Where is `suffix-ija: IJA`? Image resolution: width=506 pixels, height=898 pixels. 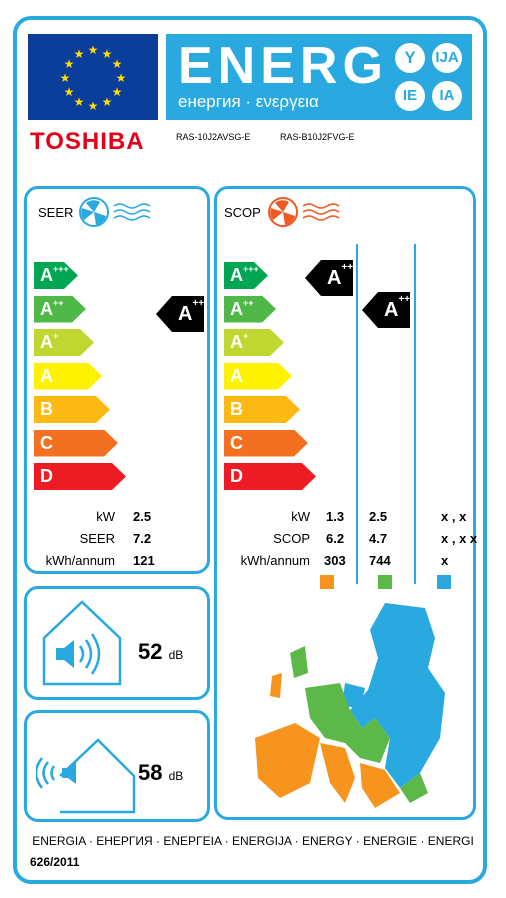 suffix-ija: IJA is located at coordinates (447, 58).